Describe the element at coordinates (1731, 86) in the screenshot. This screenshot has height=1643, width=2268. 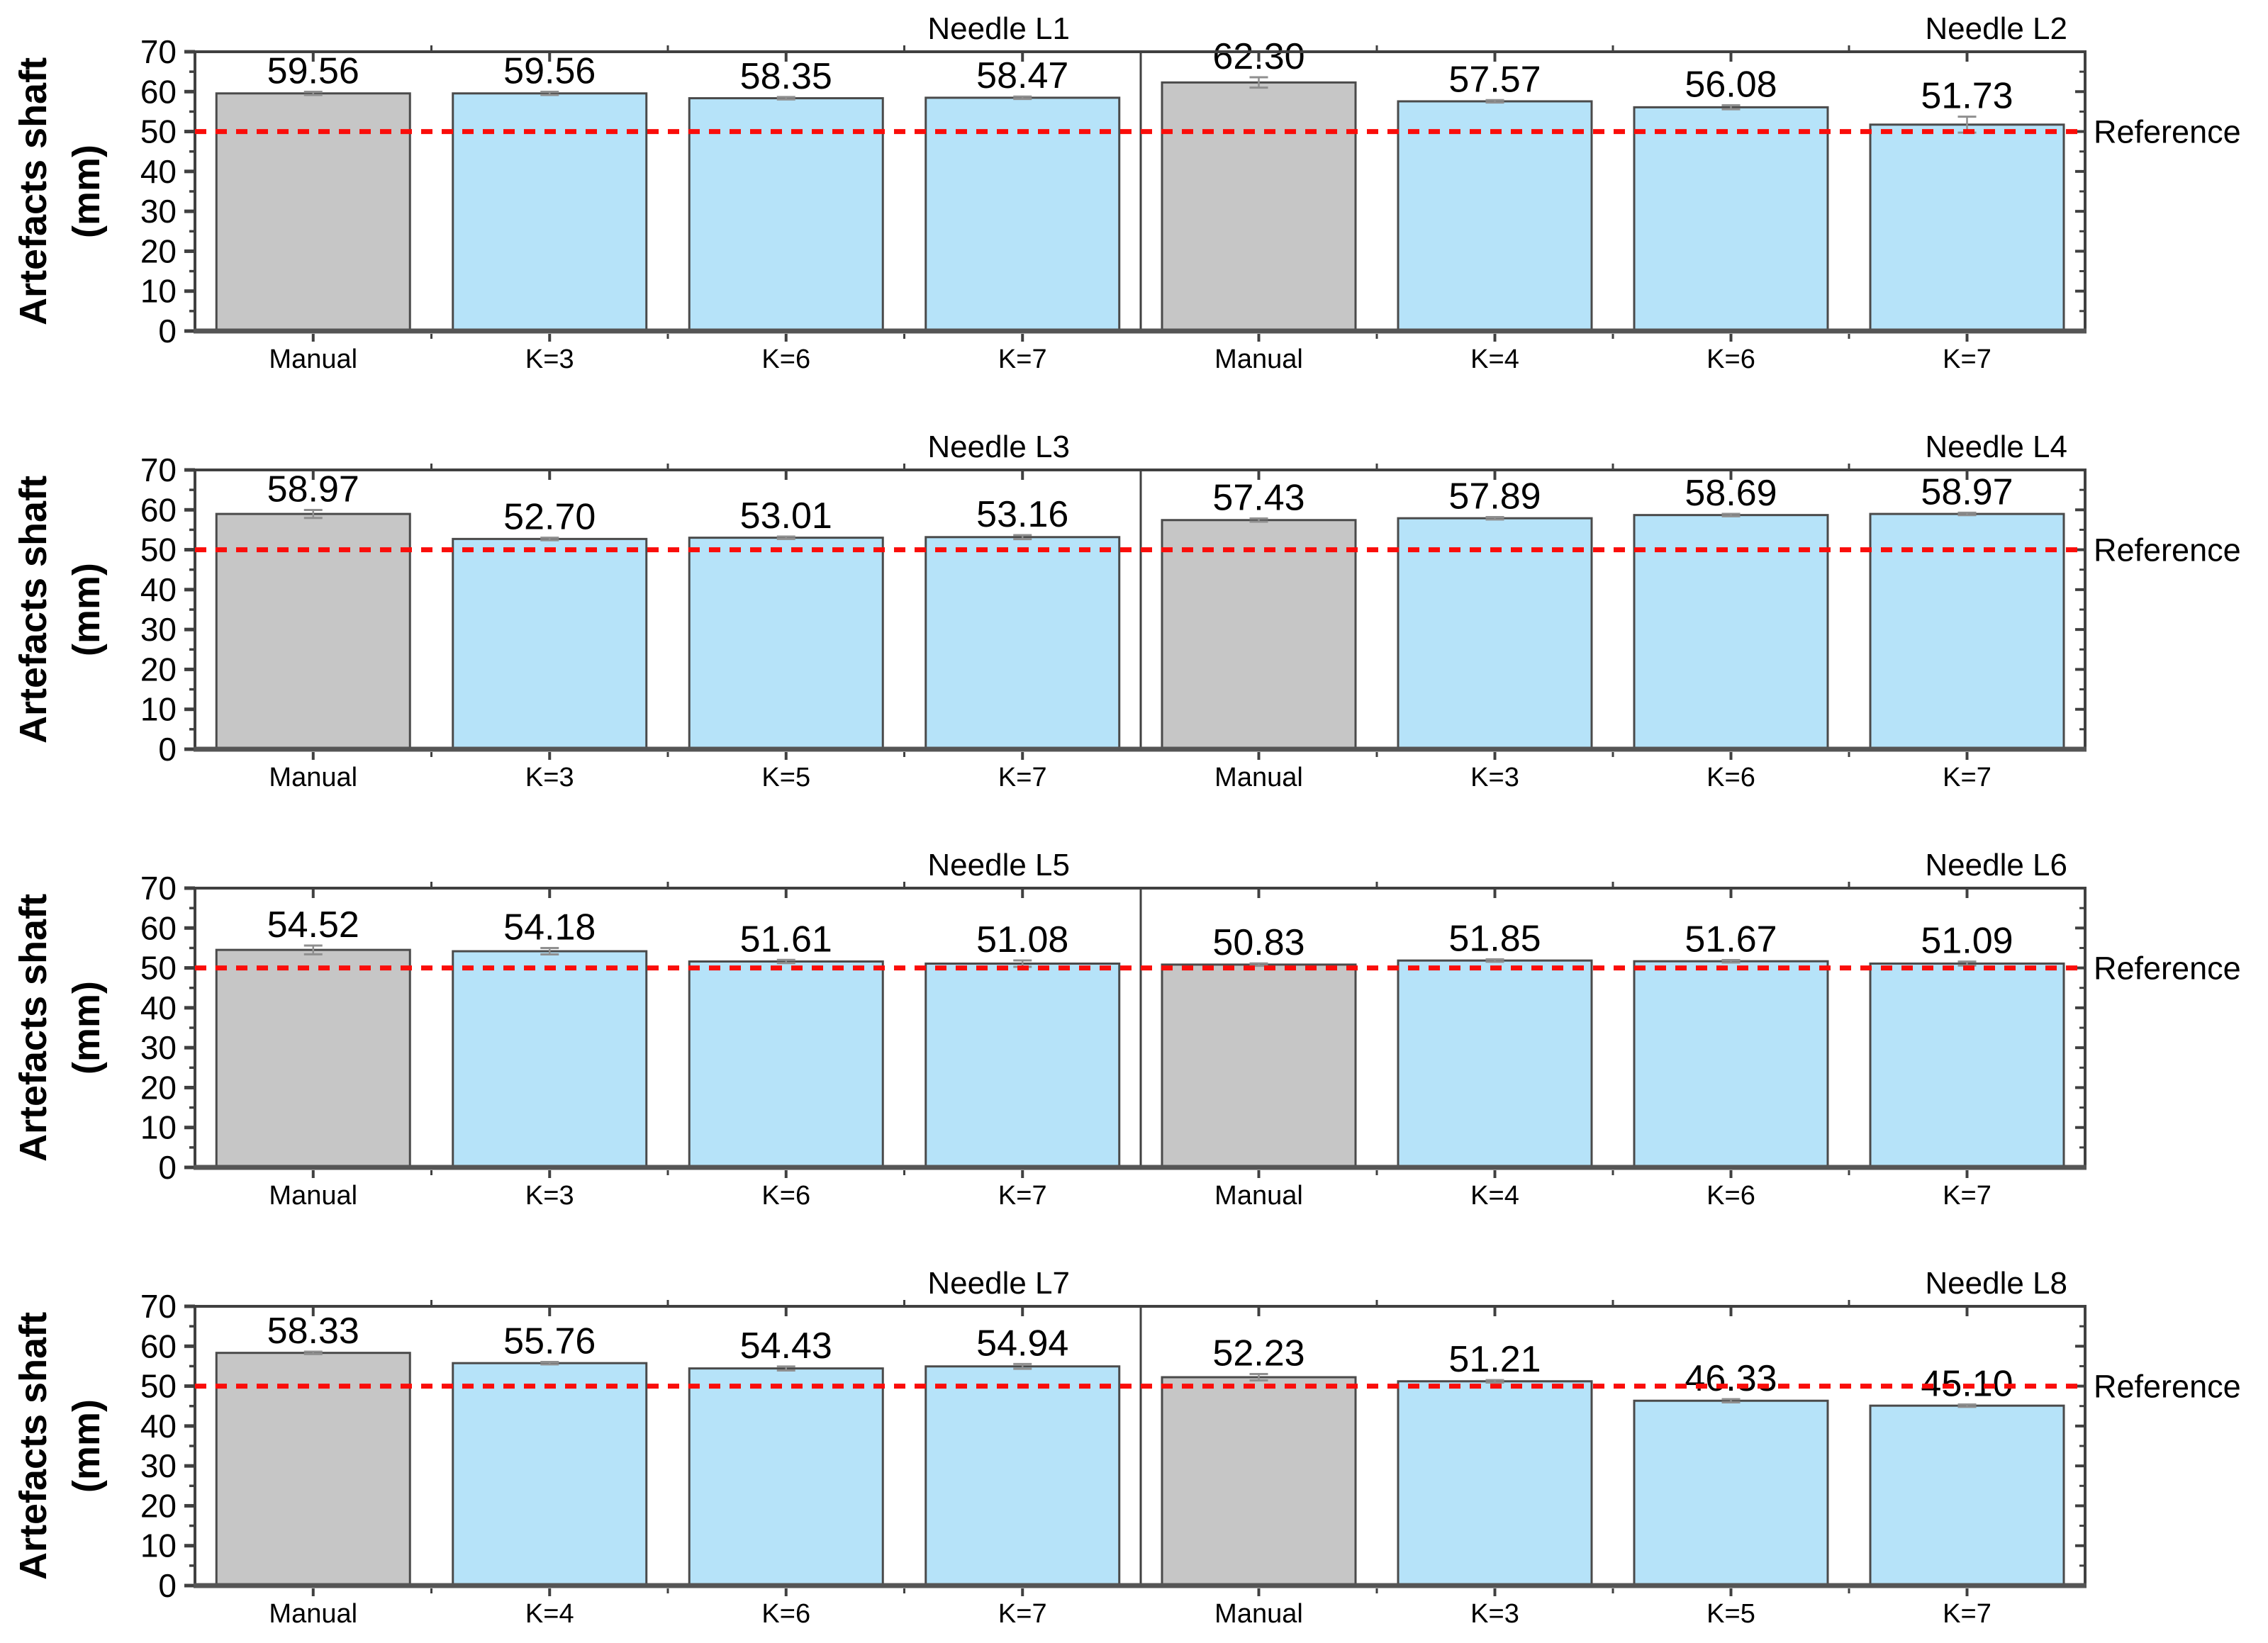
I see `bar-value-label: 56.08` at that location.